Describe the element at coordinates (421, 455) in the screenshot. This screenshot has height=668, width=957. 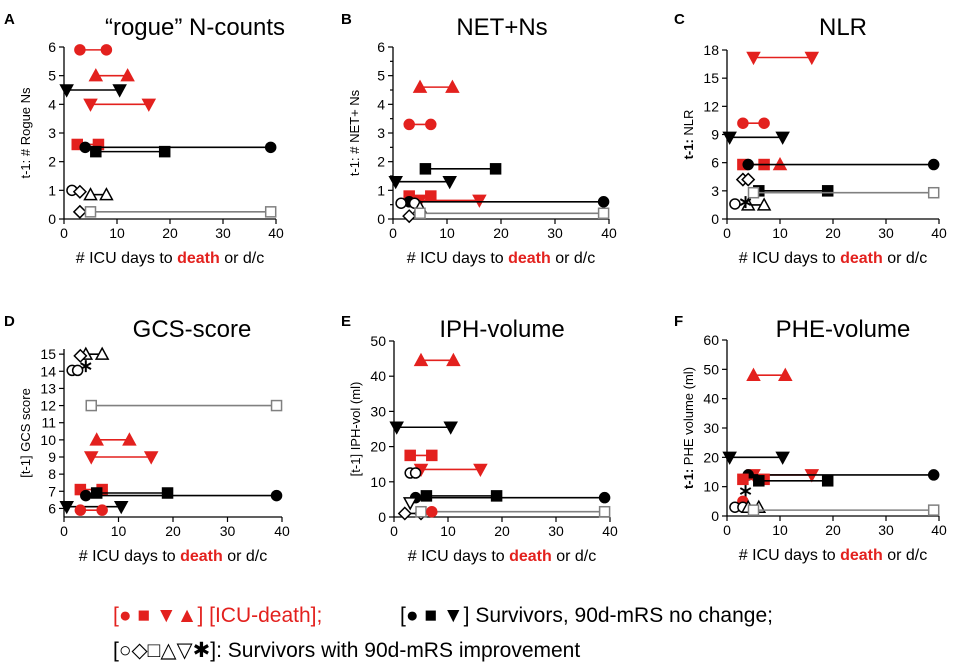
I see `series-red-square` at that location.